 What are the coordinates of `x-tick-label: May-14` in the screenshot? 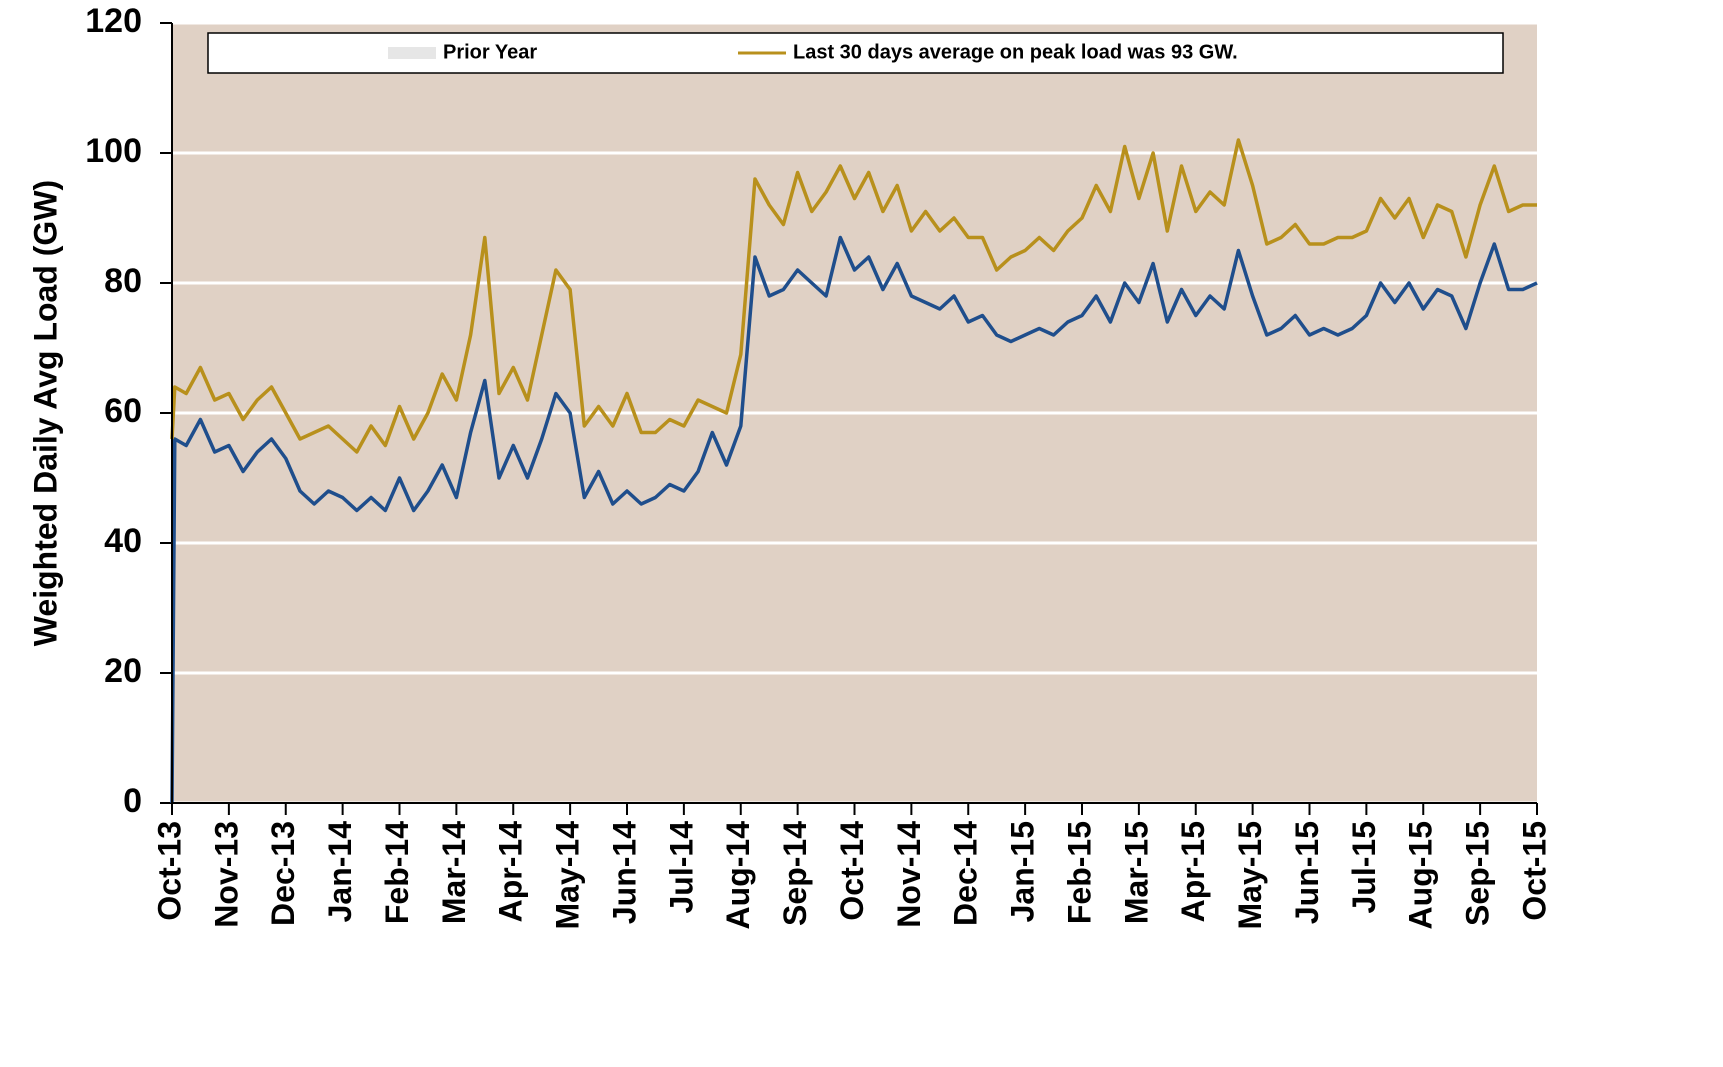 It's located at (568, 875).